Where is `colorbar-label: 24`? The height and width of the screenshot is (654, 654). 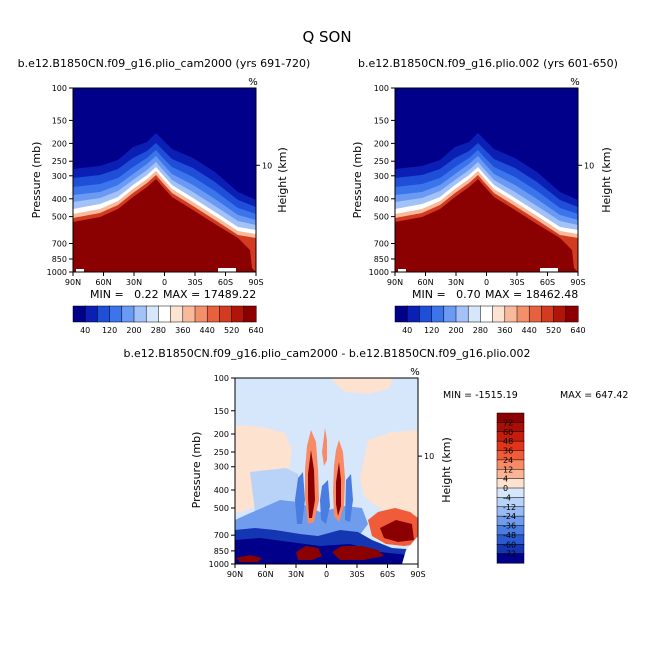 colorbar-label: 24 is located at coordinates (508, 460).